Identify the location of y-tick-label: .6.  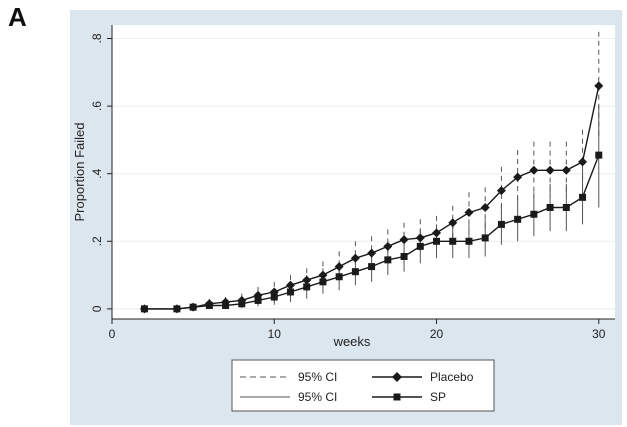
(97, 106).